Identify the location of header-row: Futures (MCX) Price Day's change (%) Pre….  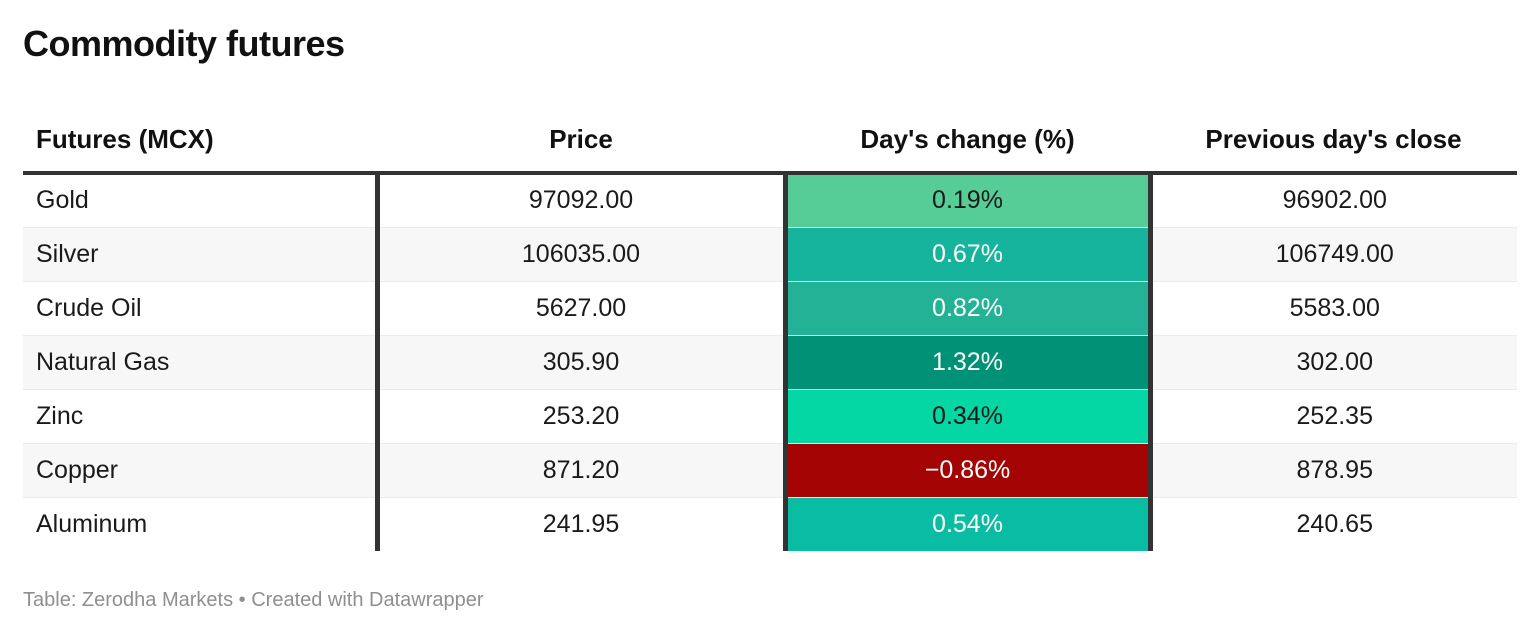
(770, 142).